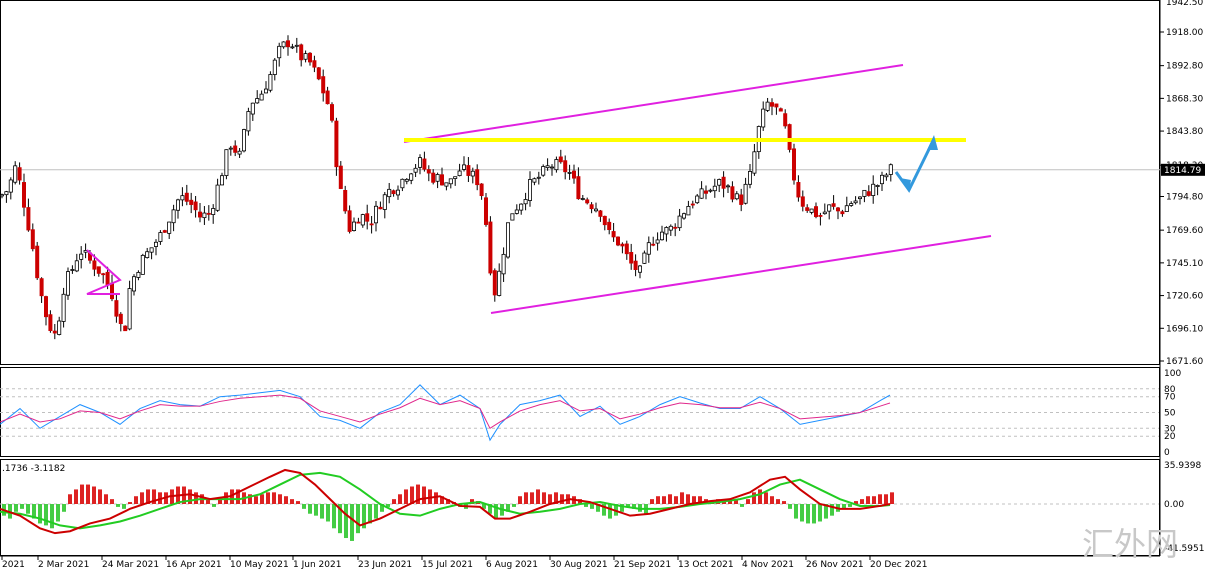  What do you see at coordinates (835, 565) in the screenshot?
I see `time-tick-label: 26 Nov 2021` at bounding box center [835, 565].